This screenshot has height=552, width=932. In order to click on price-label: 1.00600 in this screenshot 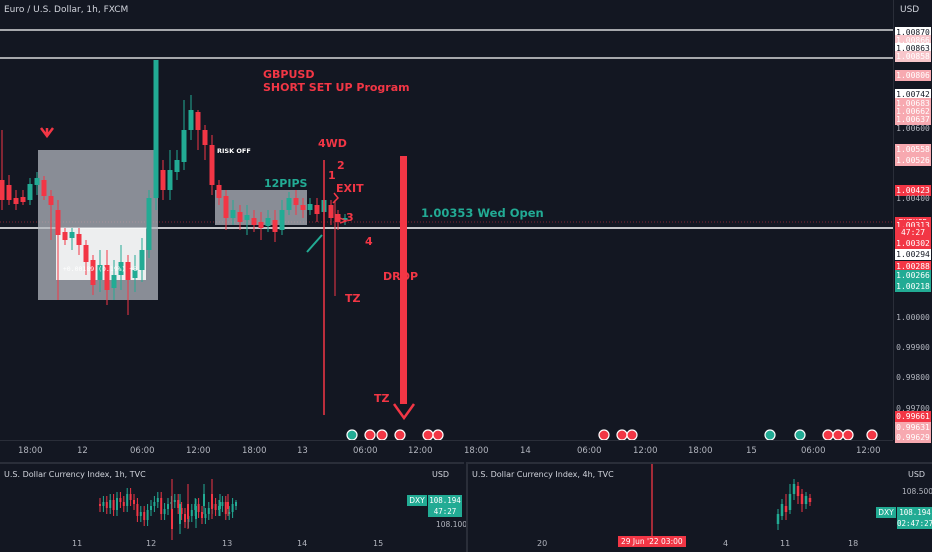, I will do `click(913, 128)`.